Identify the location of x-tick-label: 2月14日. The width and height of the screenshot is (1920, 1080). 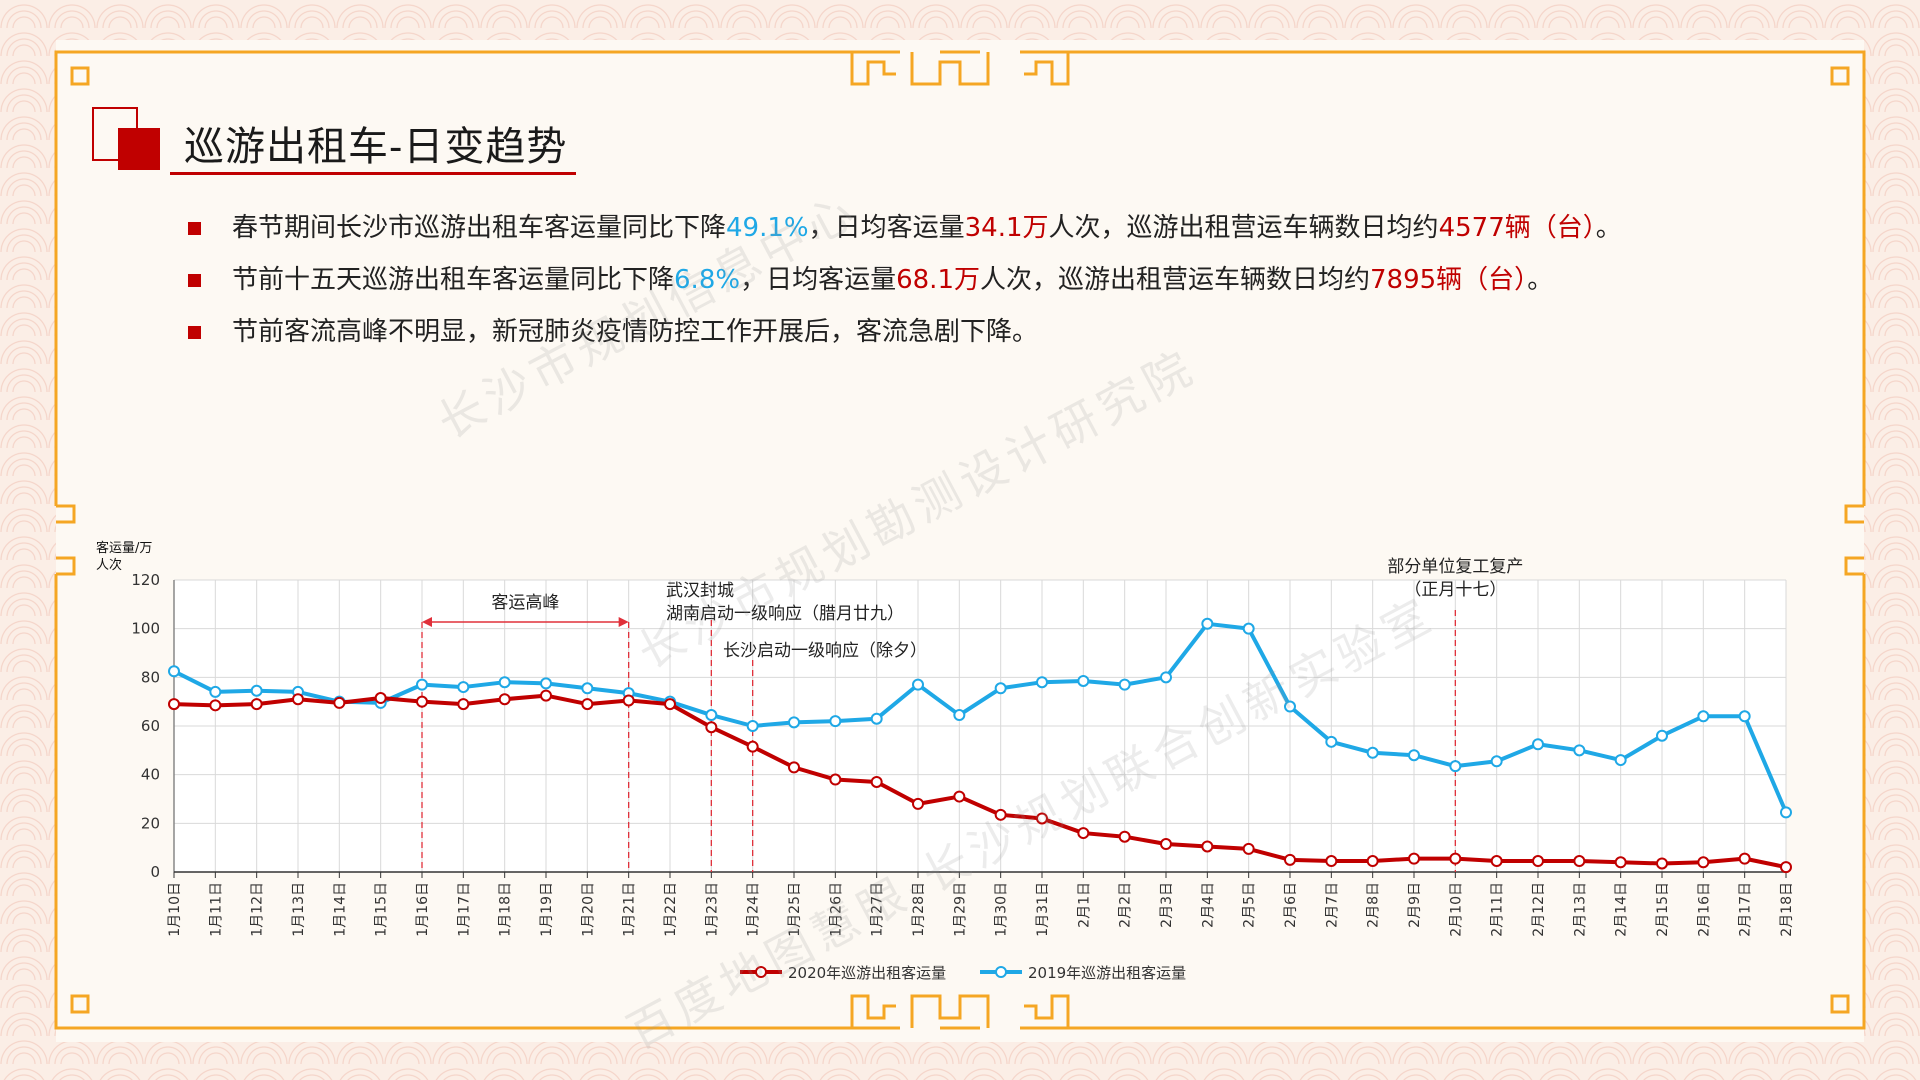
(1622, 909).